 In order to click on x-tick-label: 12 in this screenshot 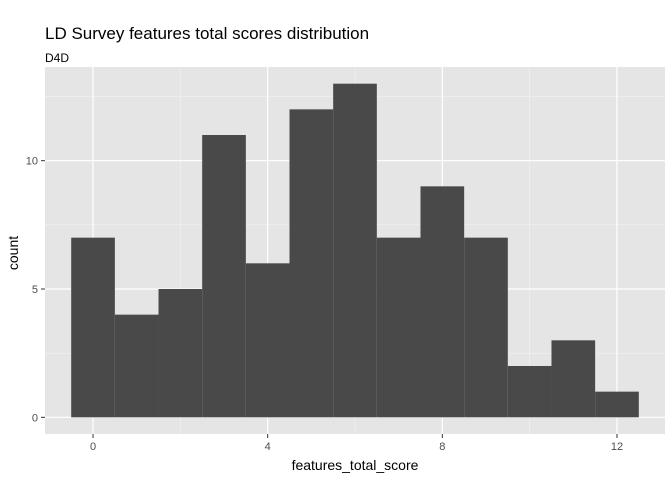, I will do `click(617, 447)`.